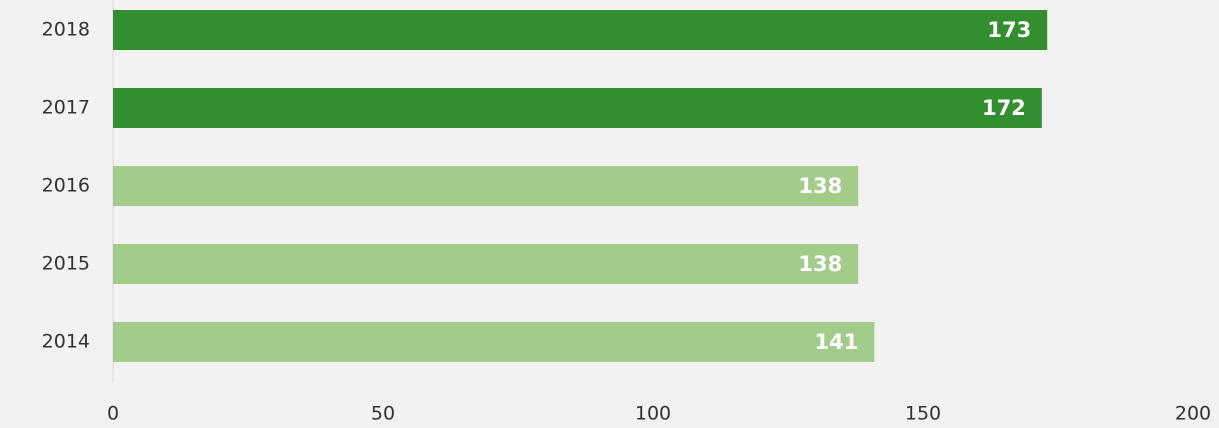 This screenshot has width=1219, height=428. What do you see at coordinates (837, 342) in the screenshot?
I see `data-label: 141` at bounding box center [837, 342].